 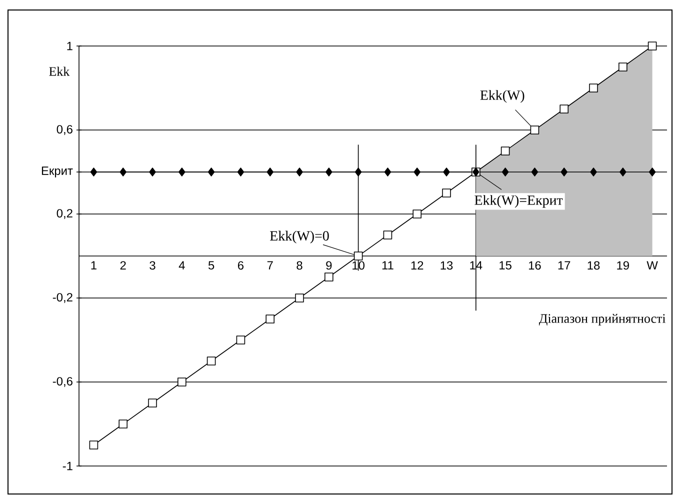 What do you see at coordinates (329, 265) in the screenshot?
I see `x-tick-label: 9` at bounding box center [329, 265].